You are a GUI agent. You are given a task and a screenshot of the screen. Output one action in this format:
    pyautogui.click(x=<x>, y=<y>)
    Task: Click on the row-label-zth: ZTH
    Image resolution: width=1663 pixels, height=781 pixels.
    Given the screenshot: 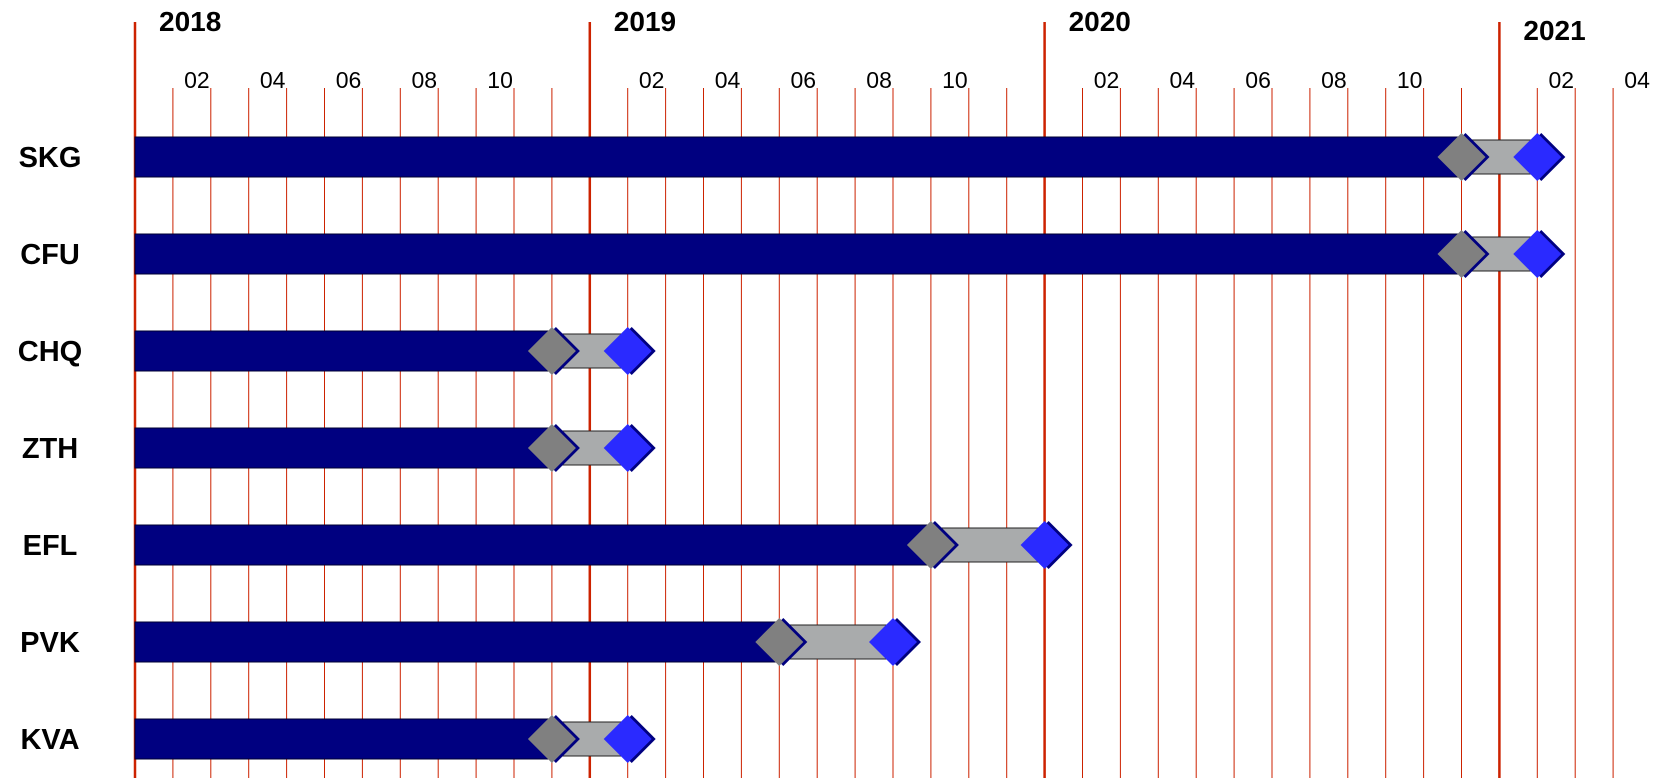 What is the action you would take?
    pyautogui.click(x=50, y=449)
    